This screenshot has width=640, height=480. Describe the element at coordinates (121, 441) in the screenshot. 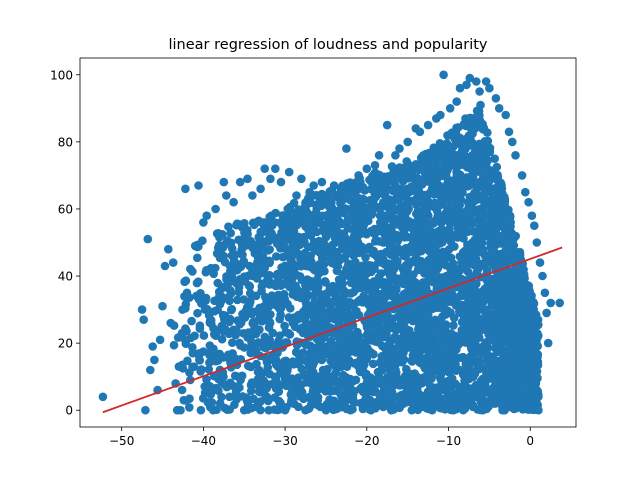

I see `x-tick-label: −50` at that location.